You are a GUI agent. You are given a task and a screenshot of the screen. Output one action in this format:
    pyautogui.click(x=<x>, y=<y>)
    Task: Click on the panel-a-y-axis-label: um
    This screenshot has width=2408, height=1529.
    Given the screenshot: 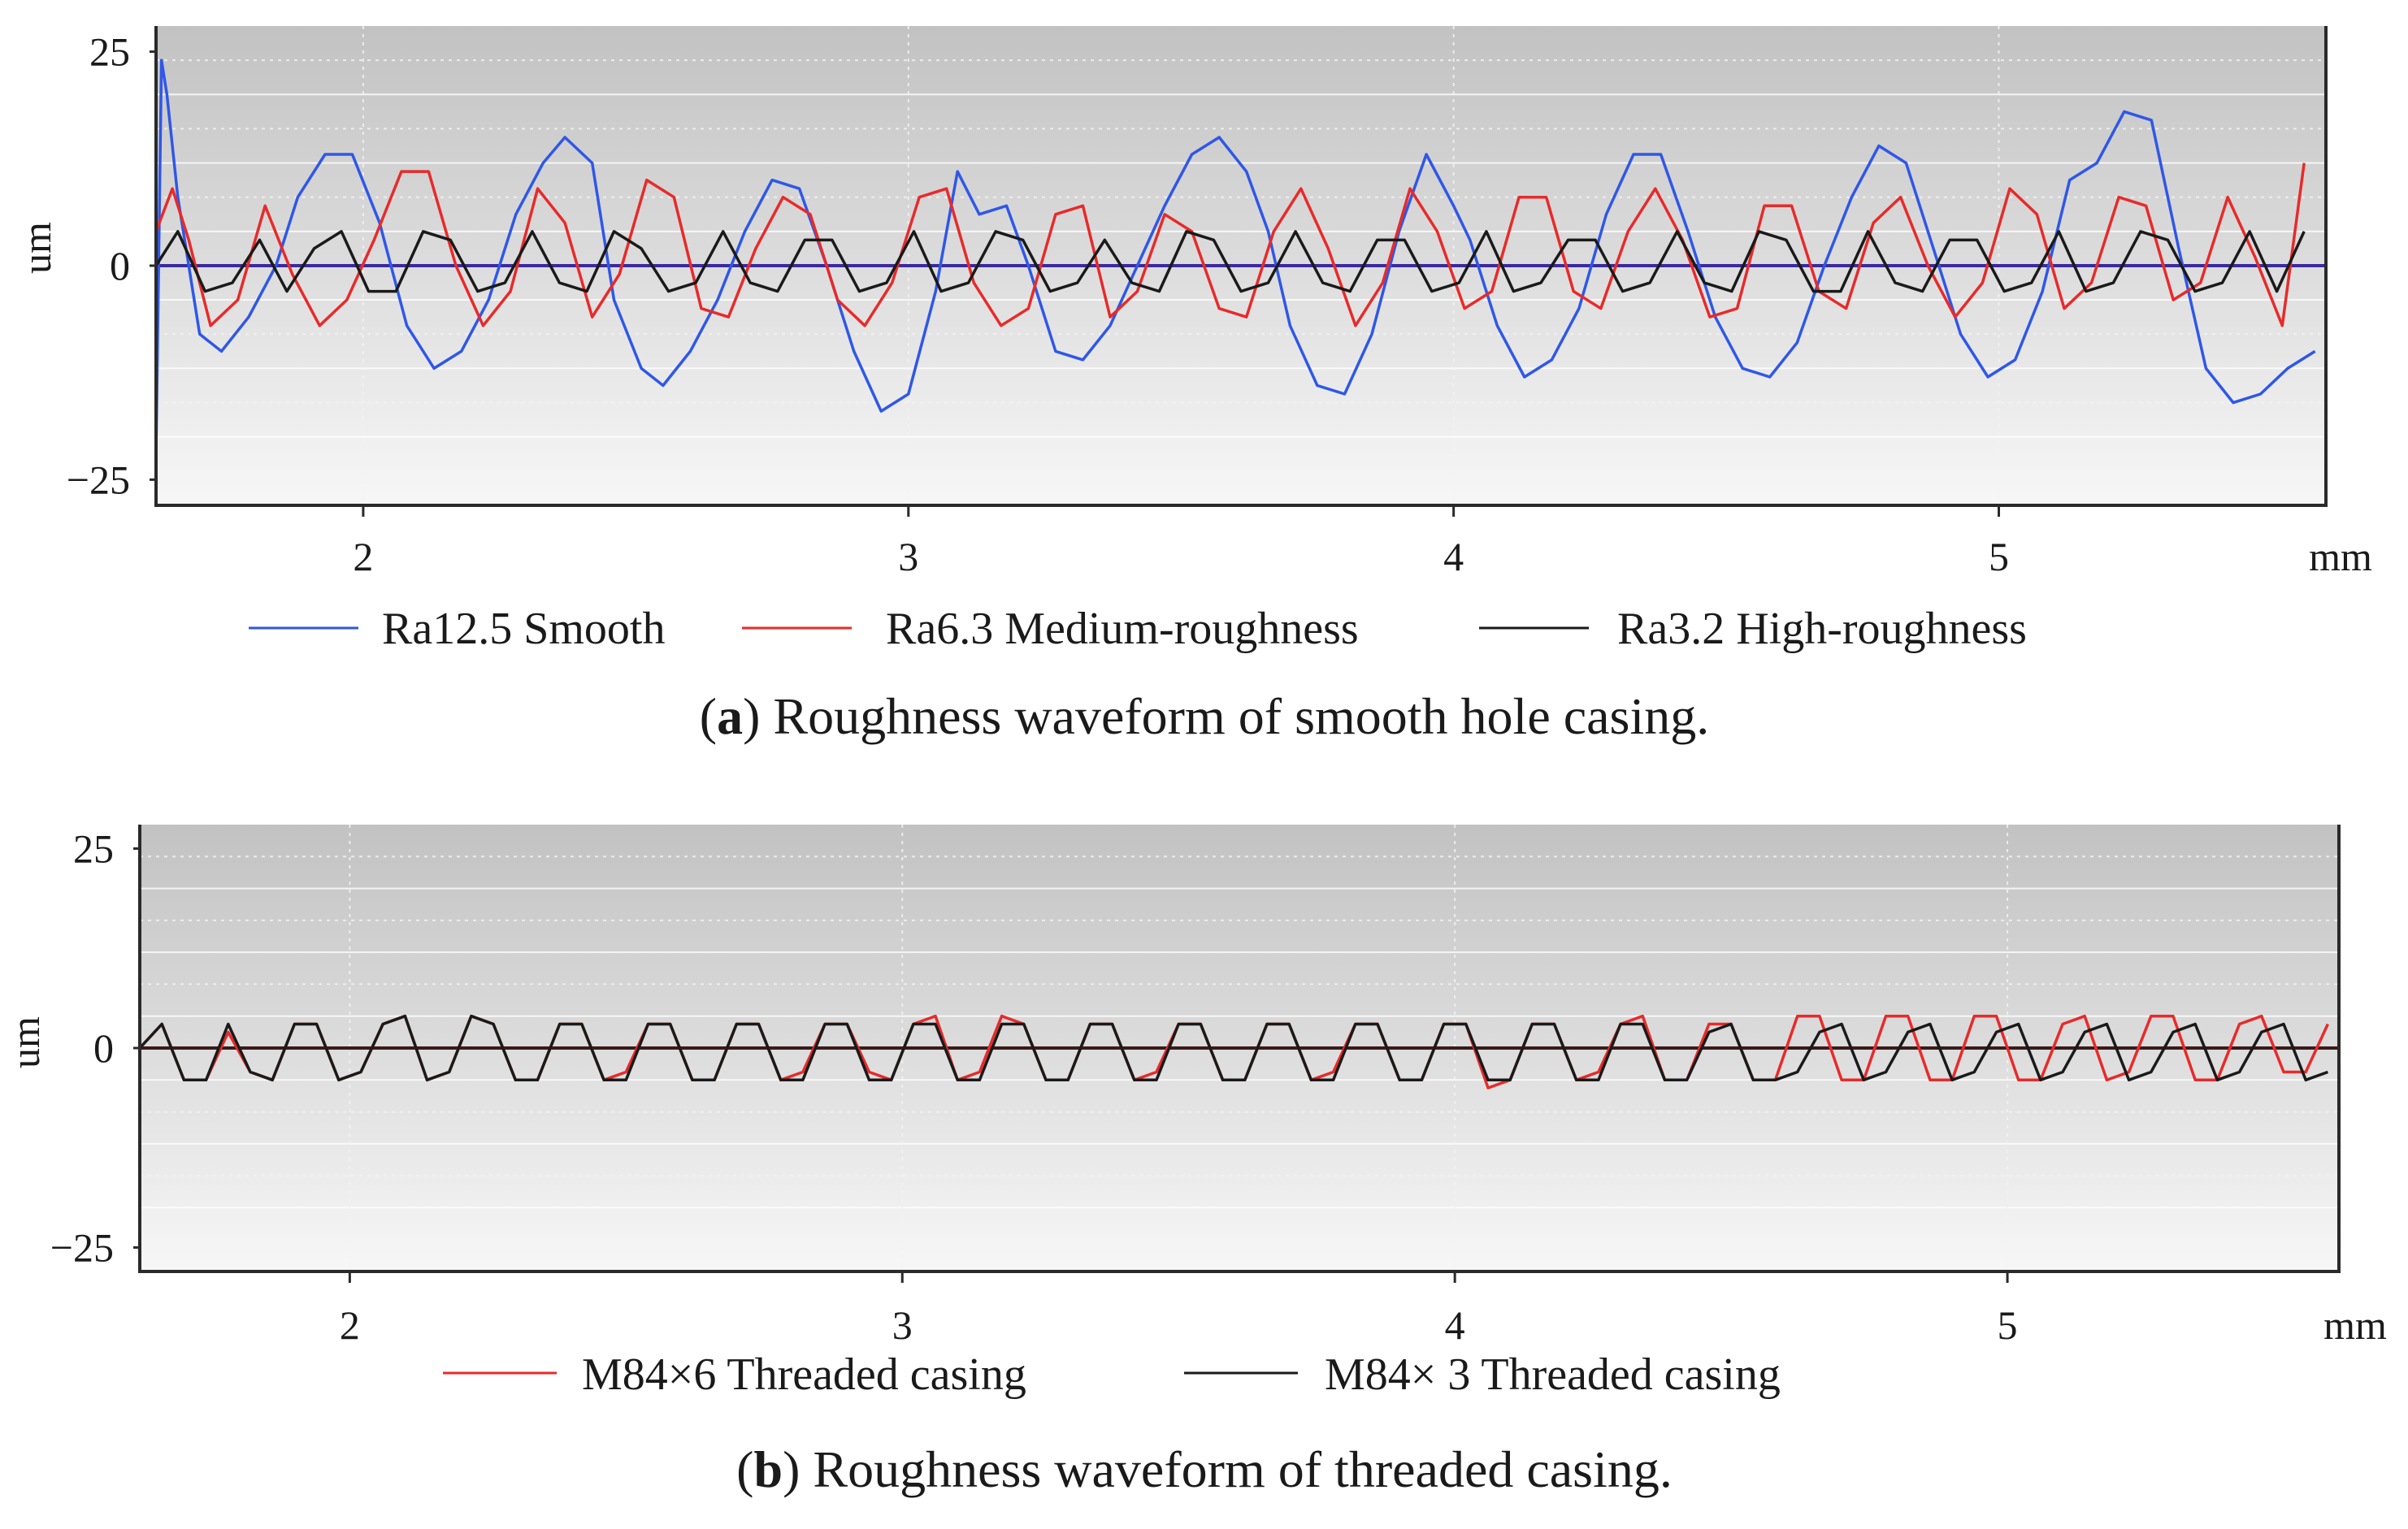 What is the action you would take?
    pyautogui.click(x=36, y=248)
    